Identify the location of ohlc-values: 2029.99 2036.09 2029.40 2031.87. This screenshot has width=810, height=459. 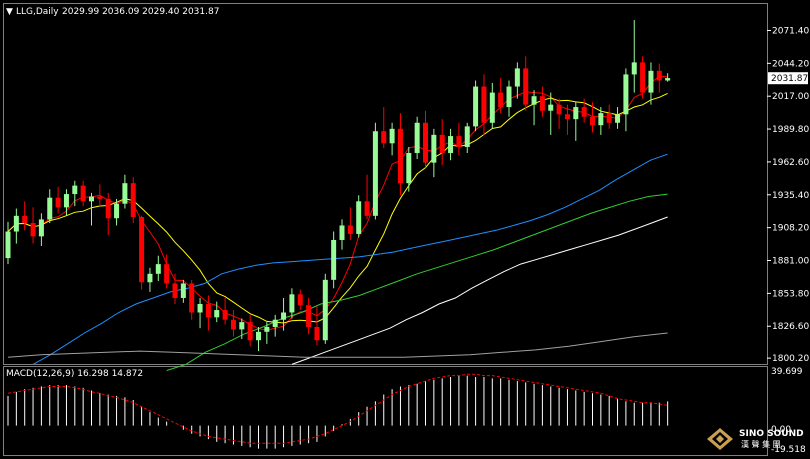
(140, 12).